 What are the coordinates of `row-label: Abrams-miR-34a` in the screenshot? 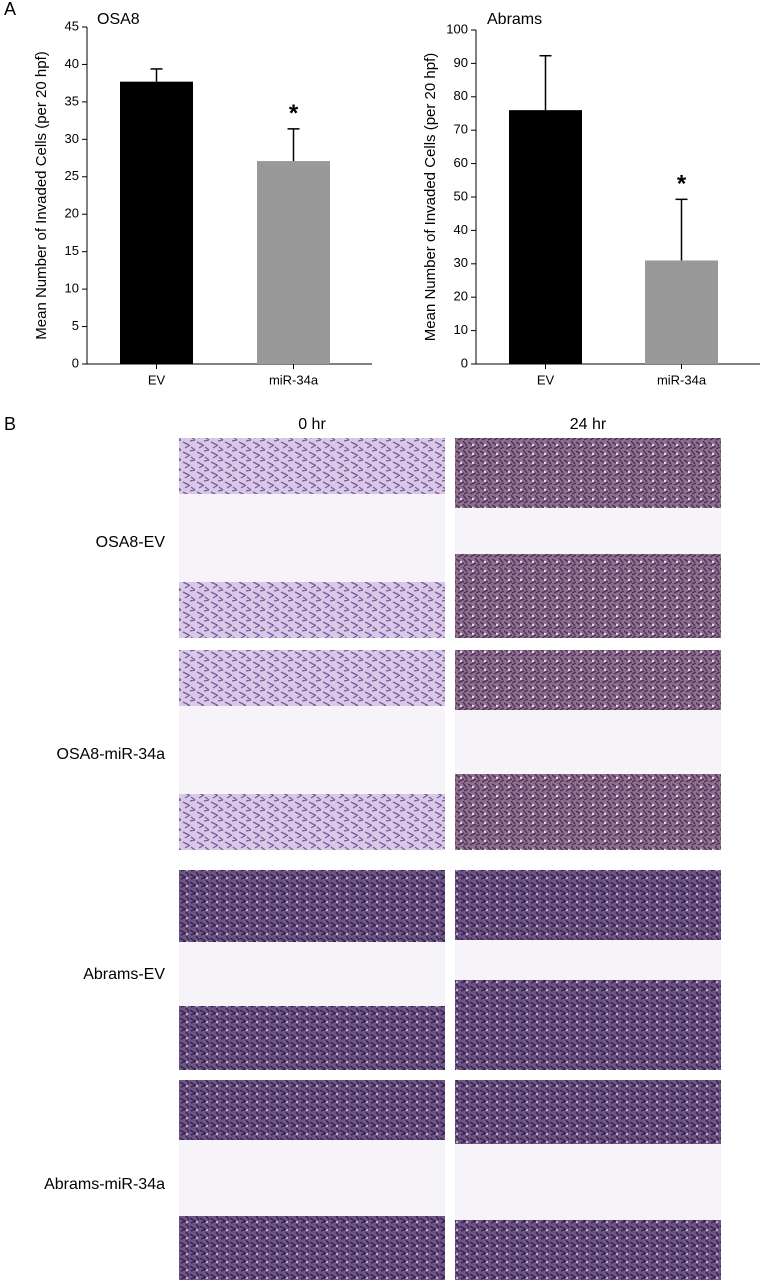 It's located at (104, 1184).